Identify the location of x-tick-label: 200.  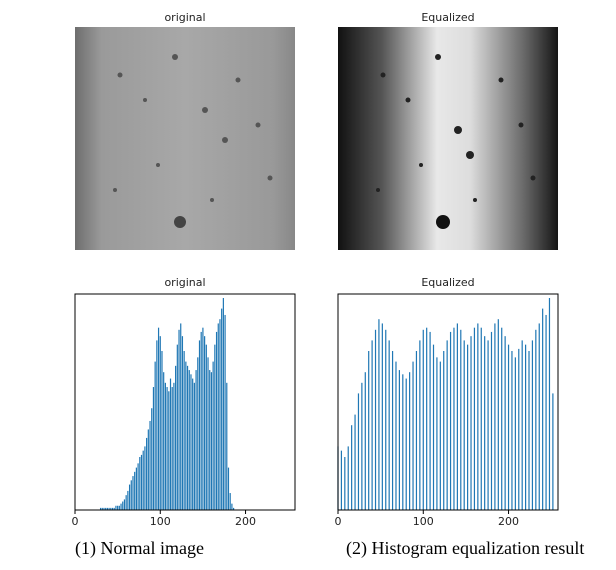
(245, 521).